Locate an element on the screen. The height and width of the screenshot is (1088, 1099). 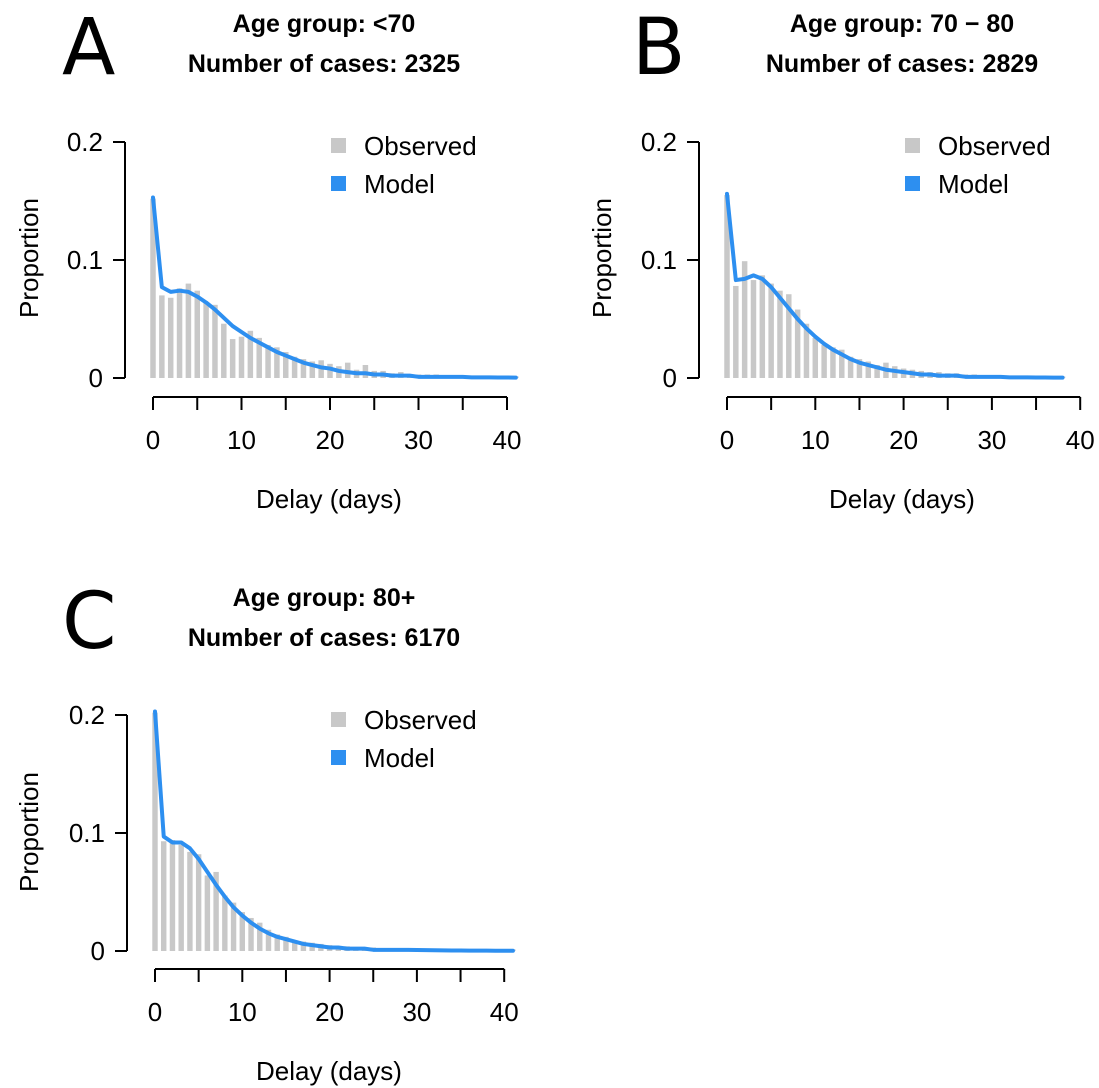
panel-c-y-axis-label: Proportion is located at coordinates (29, 832).